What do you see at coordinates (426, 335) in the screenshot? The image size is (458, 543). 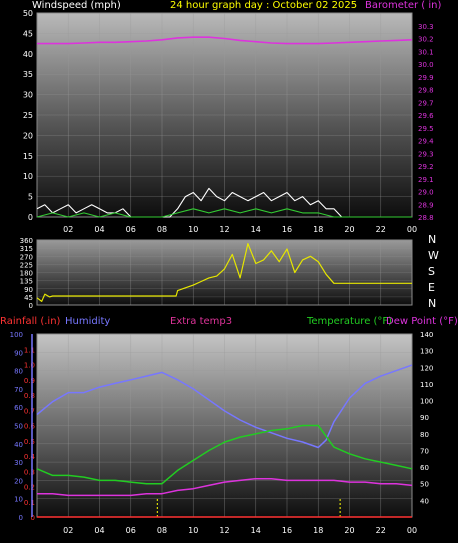 I see `panel-3-temp-tick-label: 140` at bounding box center [426, 335].